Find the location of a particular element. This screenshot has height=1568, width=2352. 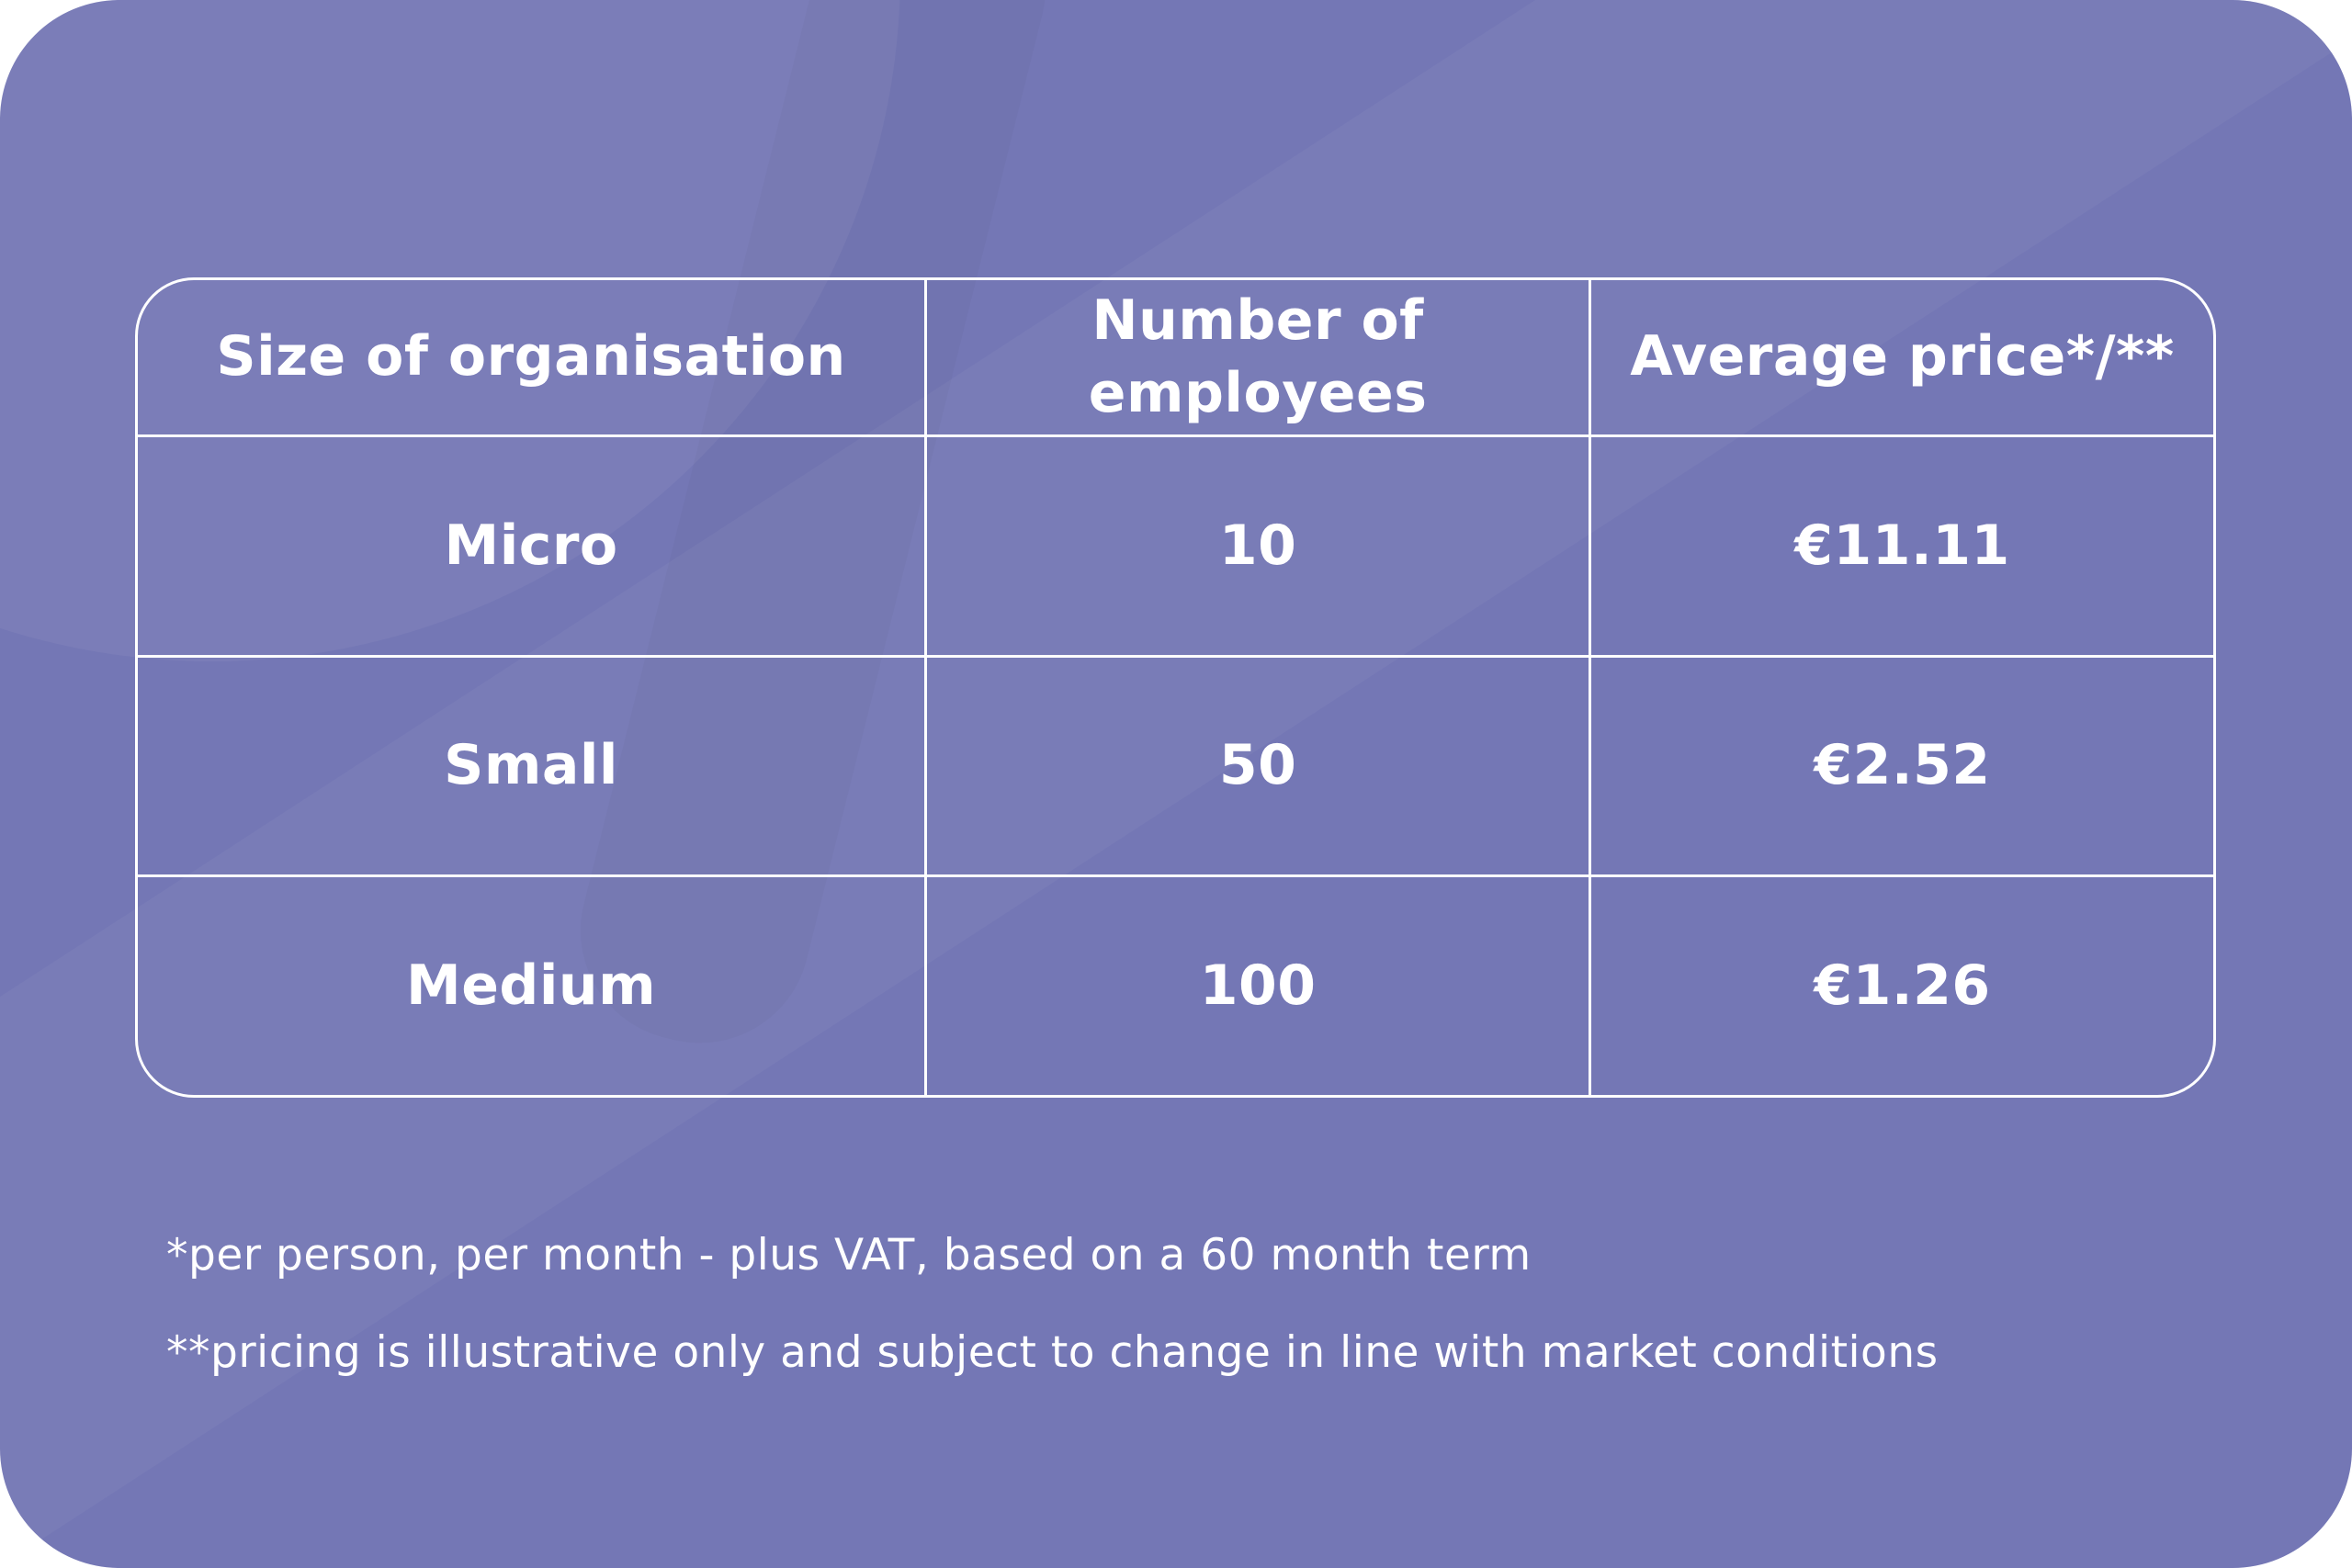

price-value: €2.52 is located at coordinates (1903, 765).